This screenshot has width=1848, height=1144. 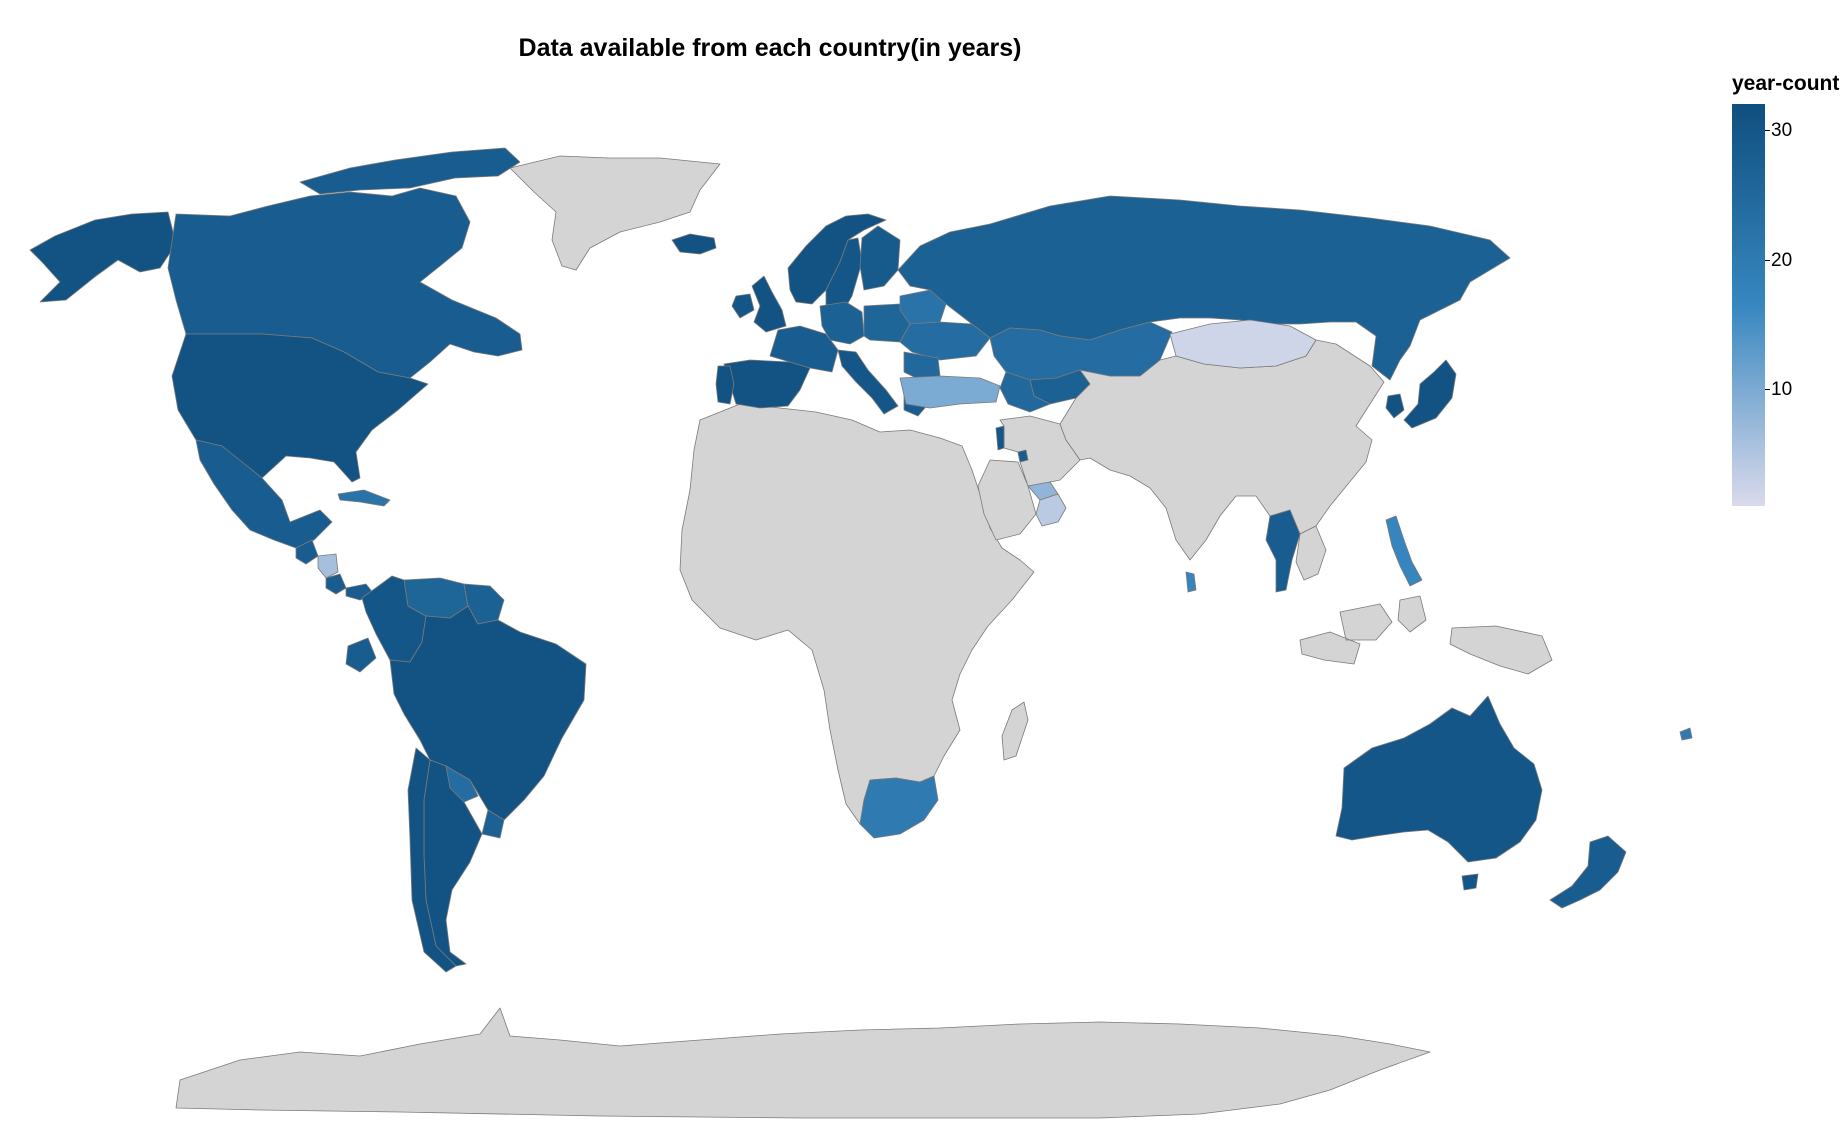 What do you see at coordinates (328, 566) in the screenshot?
I see `country-nicaragua` at bounding box center [328, 566].